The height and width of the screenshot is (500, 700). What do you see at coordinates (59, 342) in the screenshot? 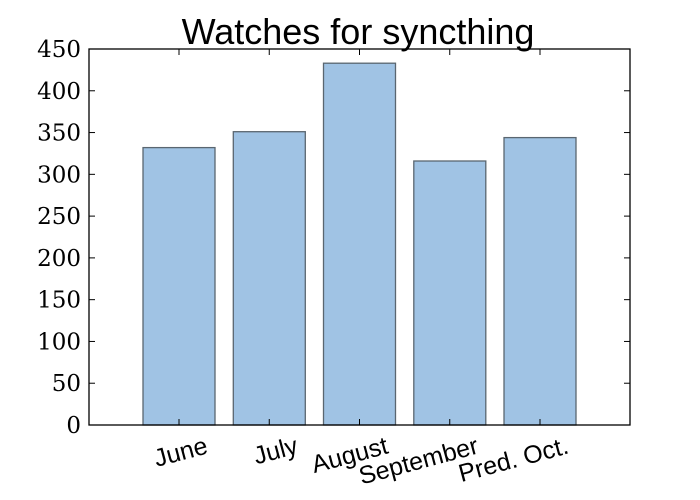
I see `y-tick-label: 100` at bounding box center [59, 342].